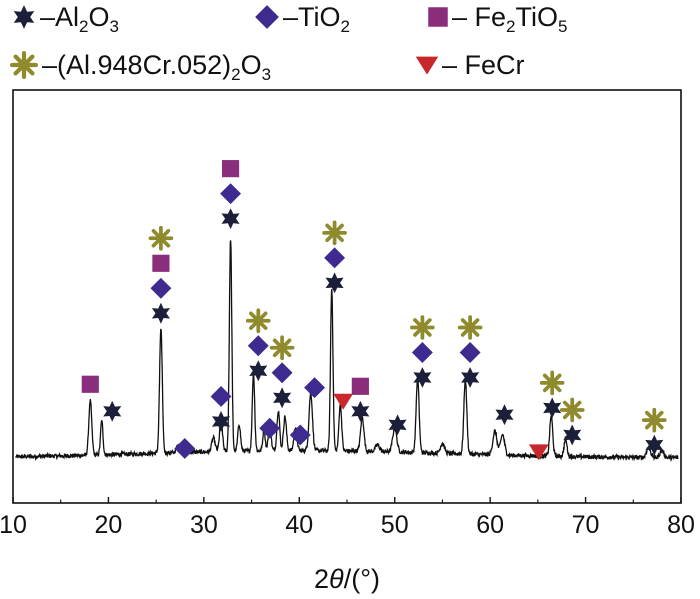 The height and width of the screenshot is (599, 700). I want to click on fe2tio5-legend-icon, so click(438, 17).